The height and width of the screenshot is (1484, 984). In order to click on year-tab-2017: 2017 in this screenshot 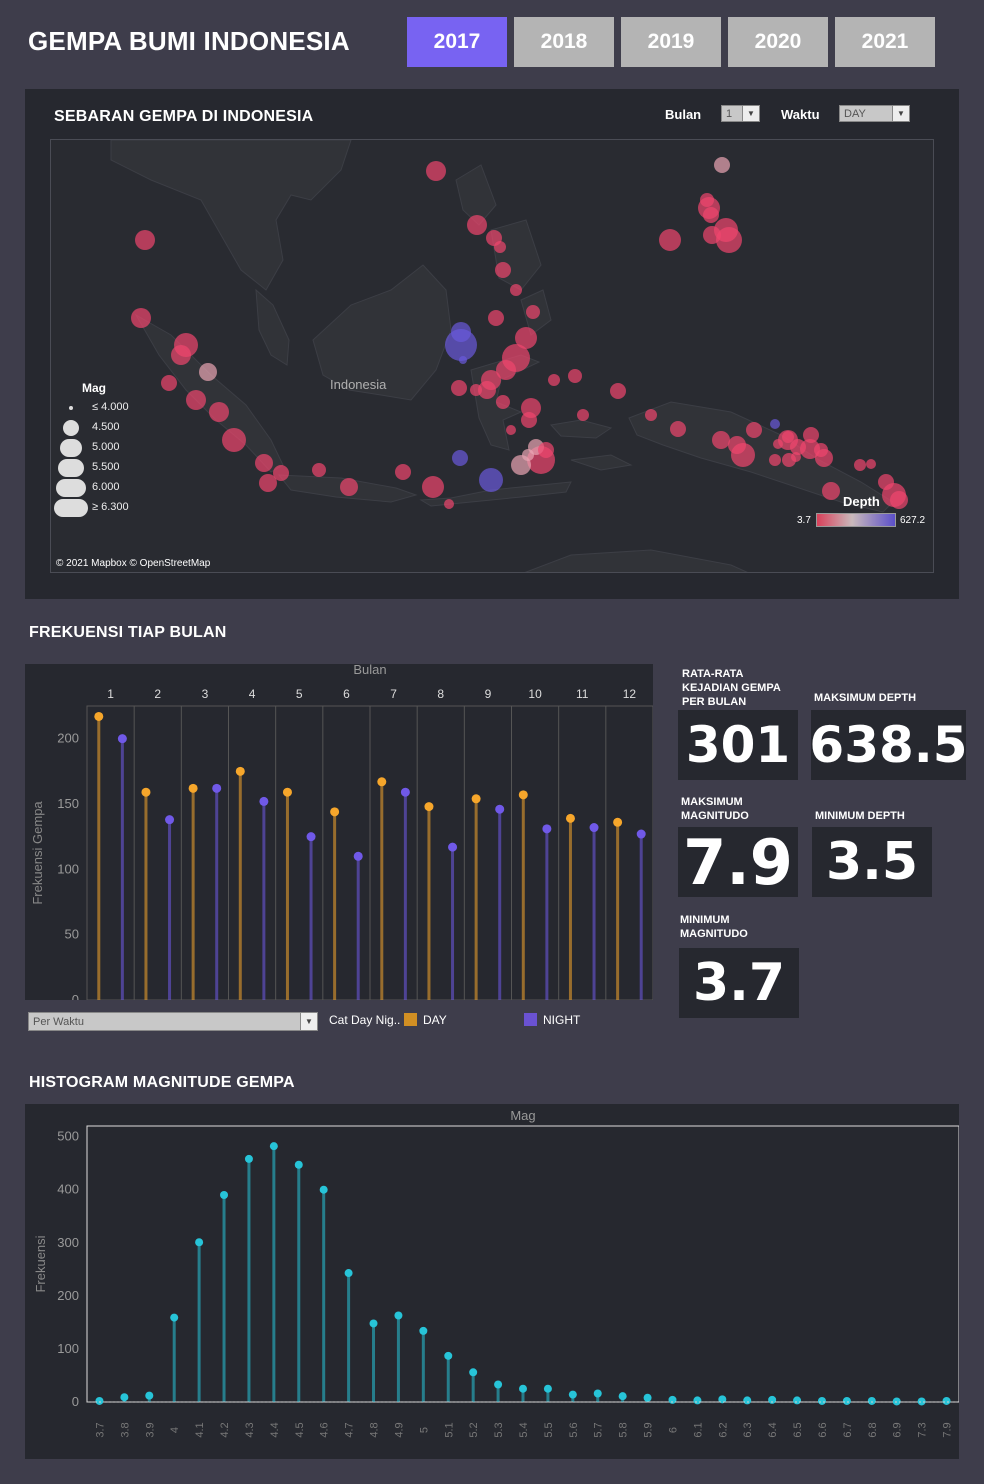, I will do `click(457, 42)`.